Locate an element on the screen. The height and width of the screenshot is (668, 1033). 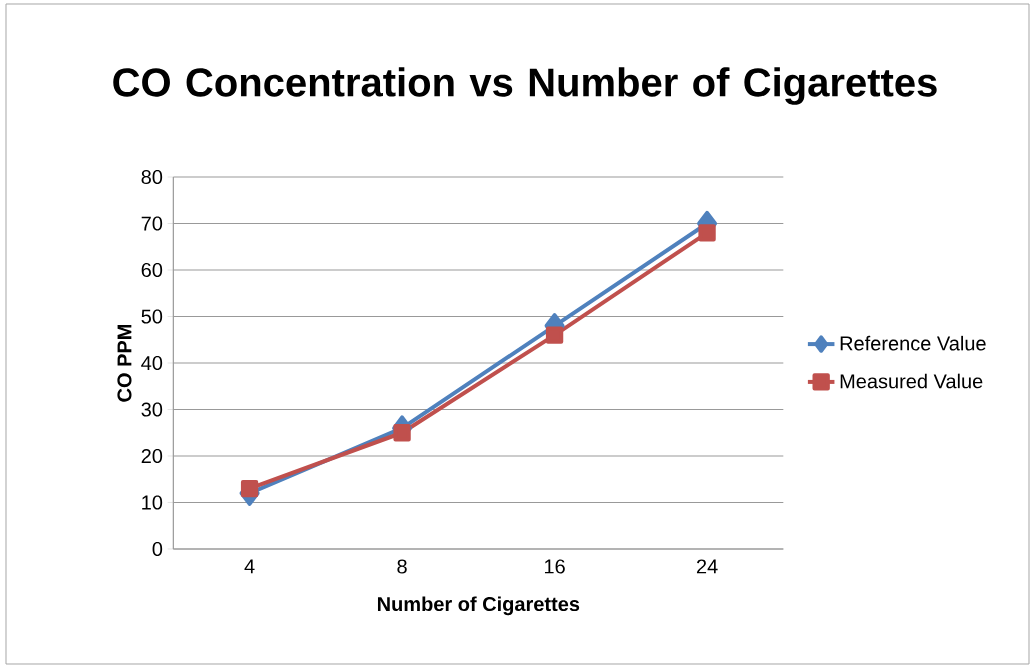
x-tick-label: 4 is located at coordinates (249, 566).